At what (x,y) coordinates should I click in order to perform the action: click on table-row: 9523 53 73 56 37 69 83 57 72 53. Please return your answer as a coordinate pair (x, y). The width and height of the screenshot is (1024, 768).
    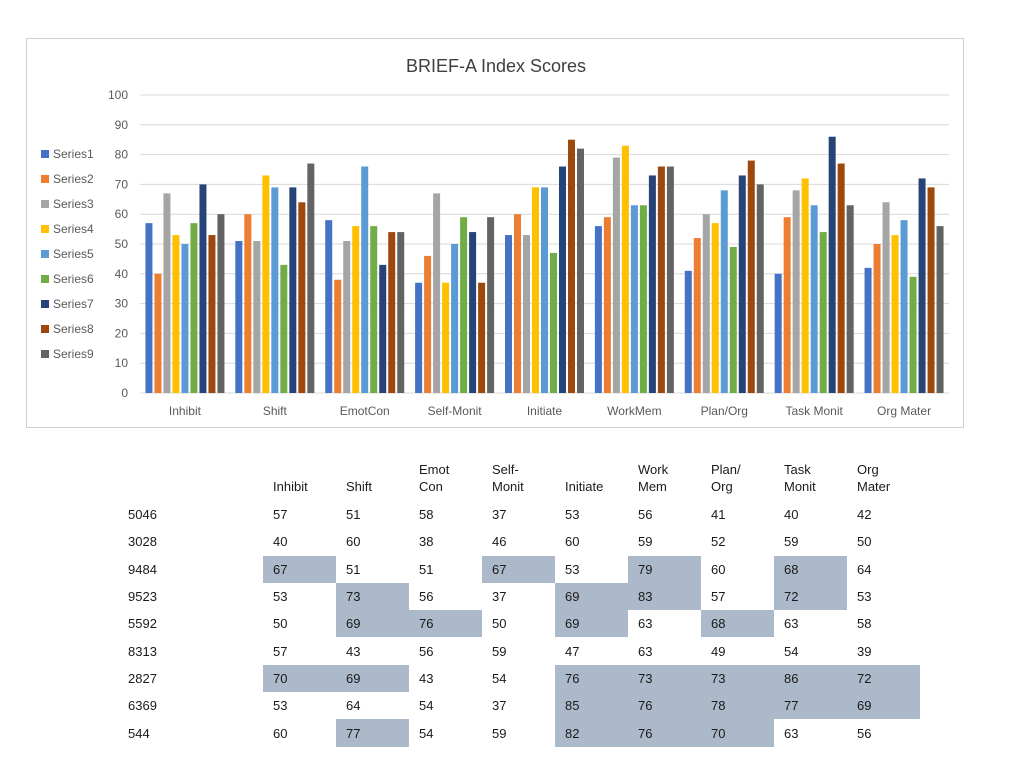
    Looking at the image, I should click on (519, 596).